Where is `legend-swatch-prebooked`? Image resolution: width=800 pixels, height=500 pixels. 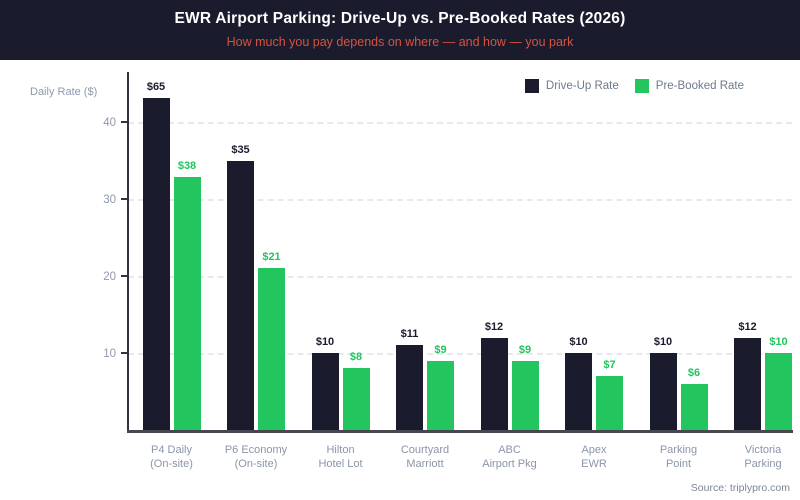 legend-swatch-prebooked is located at coordinates (641, 86).